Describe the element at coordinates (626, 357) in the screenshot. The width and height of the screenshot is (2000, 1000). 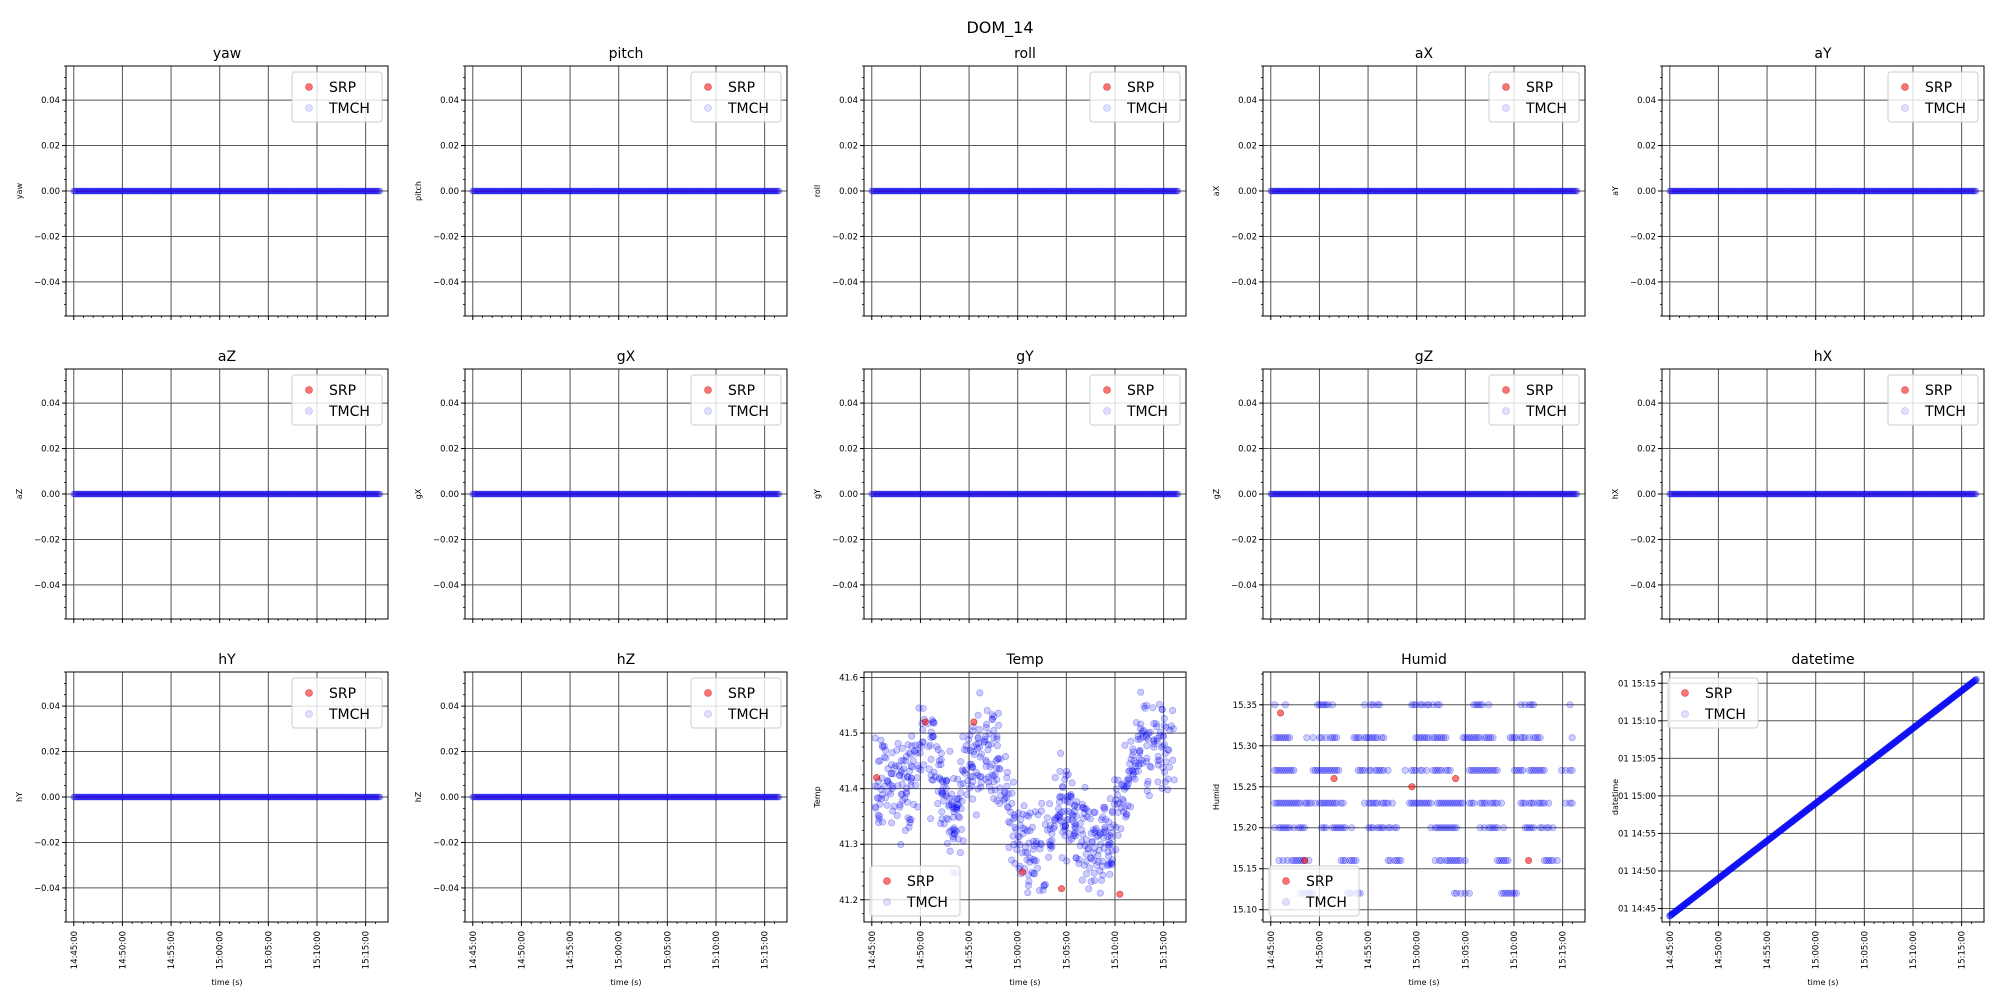
I see `subplot-title: gX` at that location.